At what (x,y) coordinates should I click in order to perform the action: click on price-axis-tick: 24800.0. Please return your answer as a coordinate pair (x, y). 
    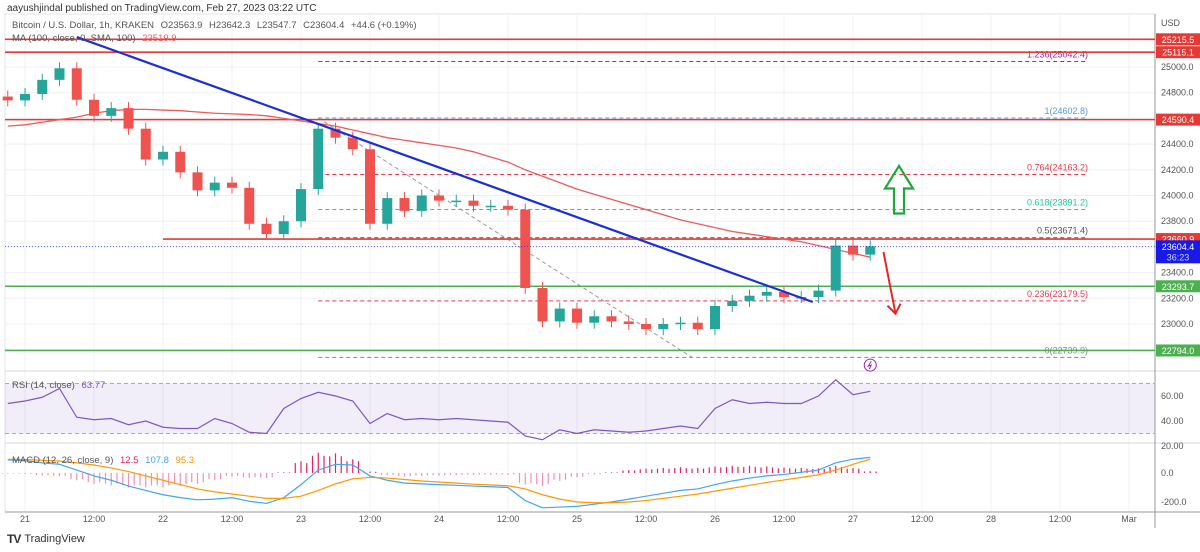
    Looking at the image, I should click on (1177, 93).